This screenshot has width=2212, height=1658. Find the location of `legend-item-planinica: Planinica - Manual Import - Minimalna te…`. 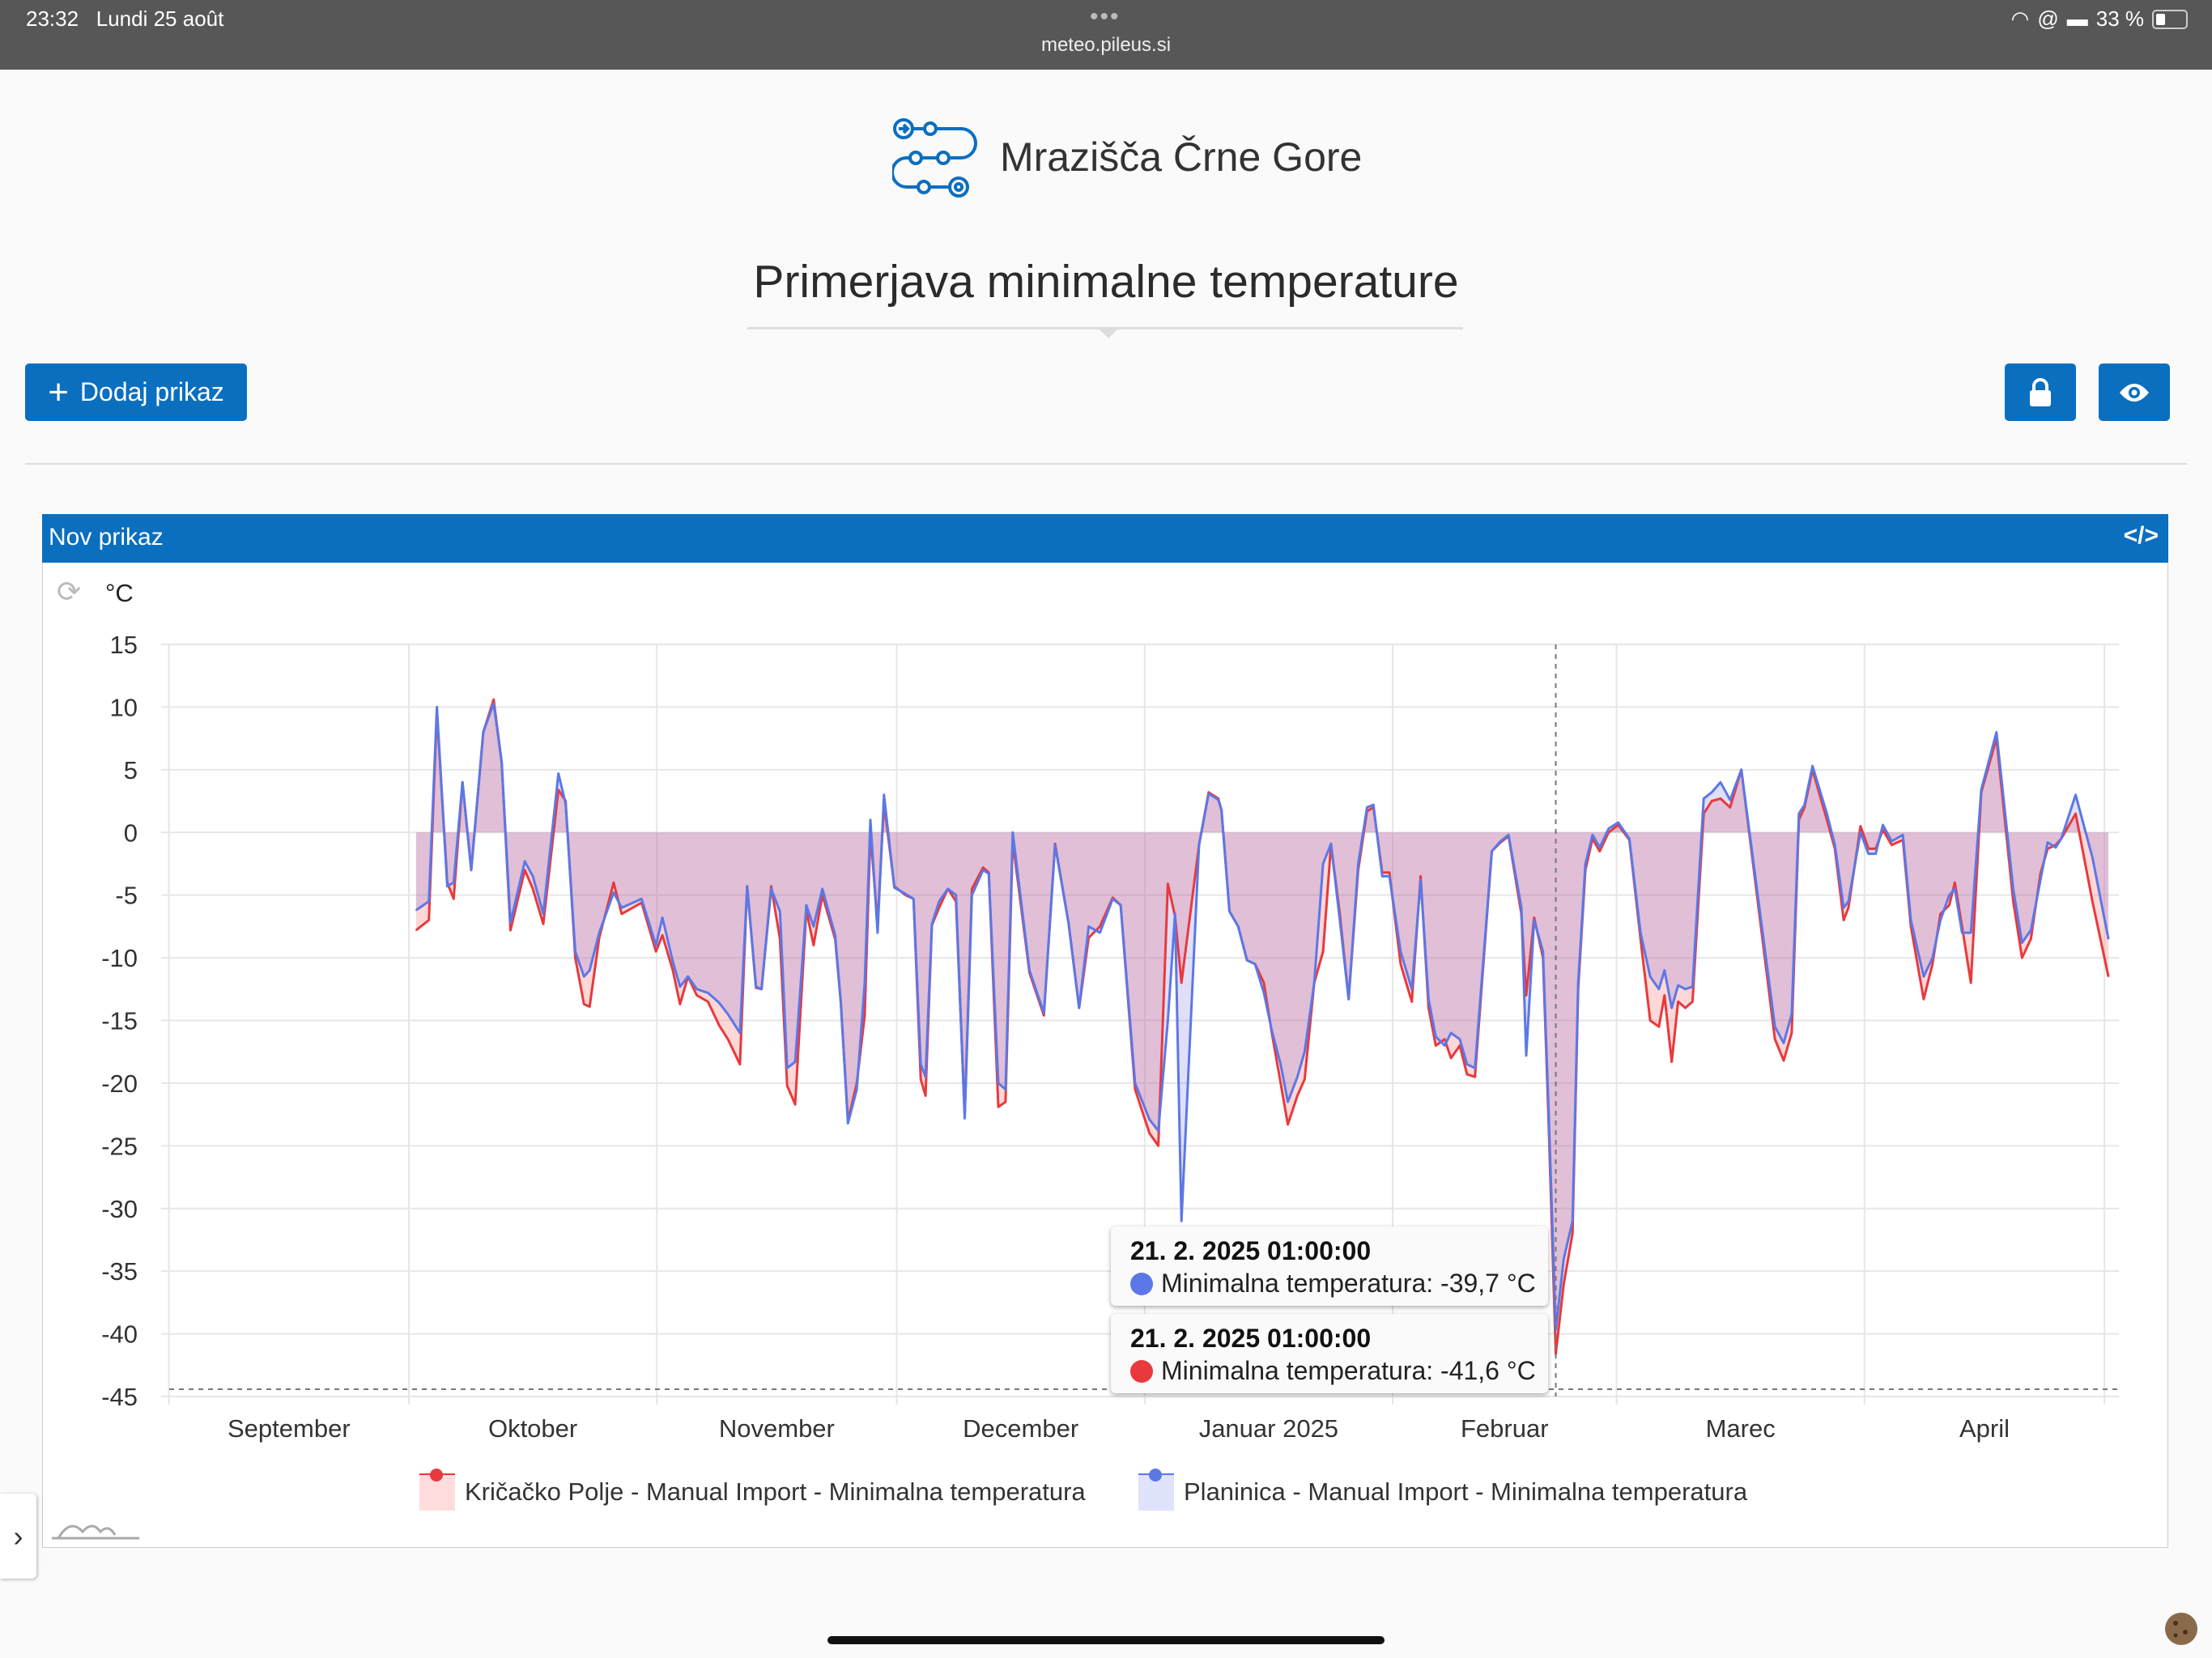

legend-item-planinica: Planinica - Manual Import - Minimalna te… is located at coordinates (1443, 1490).